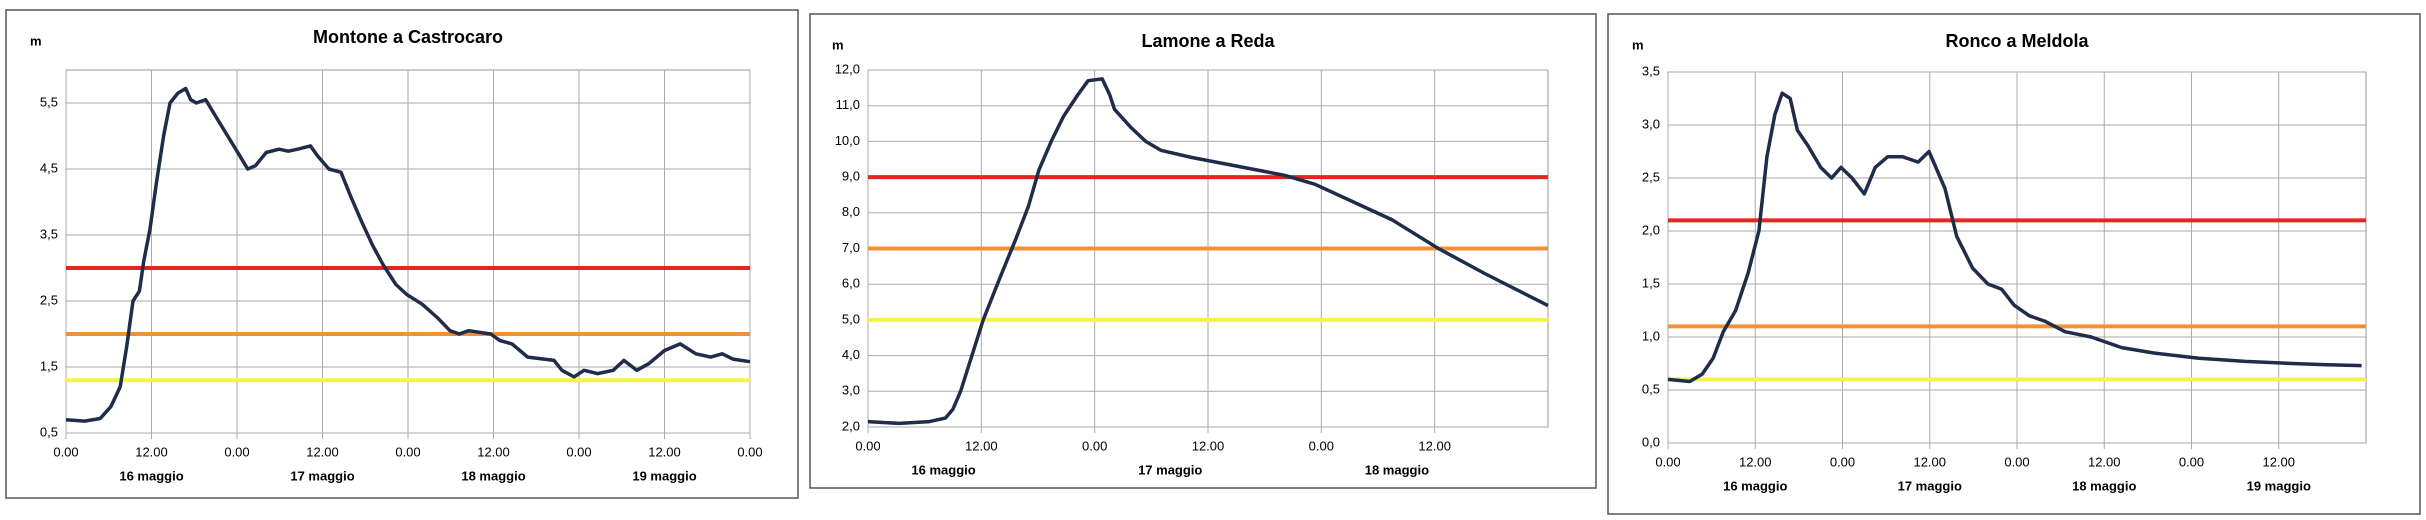  What do you see at coordinates (2017, 41) in the screenshot?
I see `chart-title: Ronco a Meldola` at bounding box center [2017, 41].